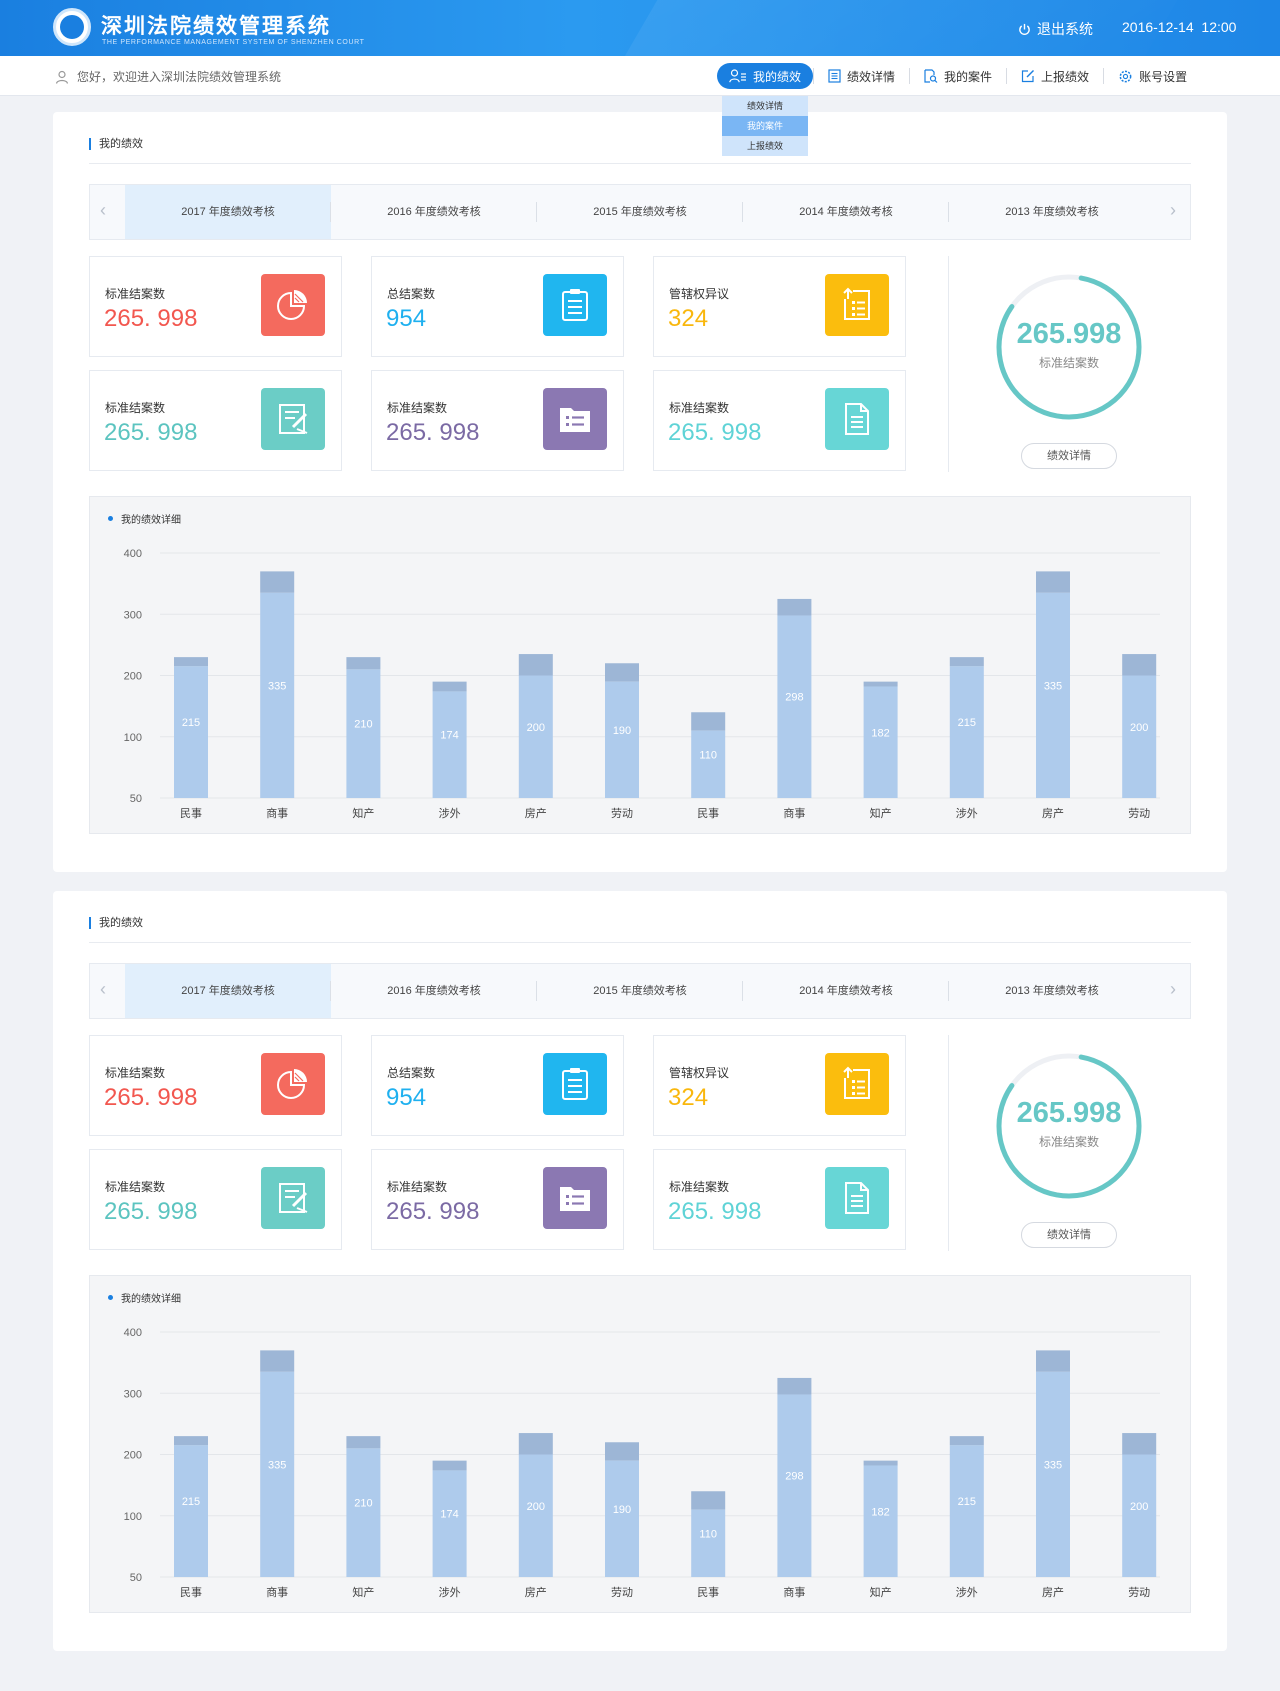  I want to click on bar-value-label: 298, so click(794, 1477).